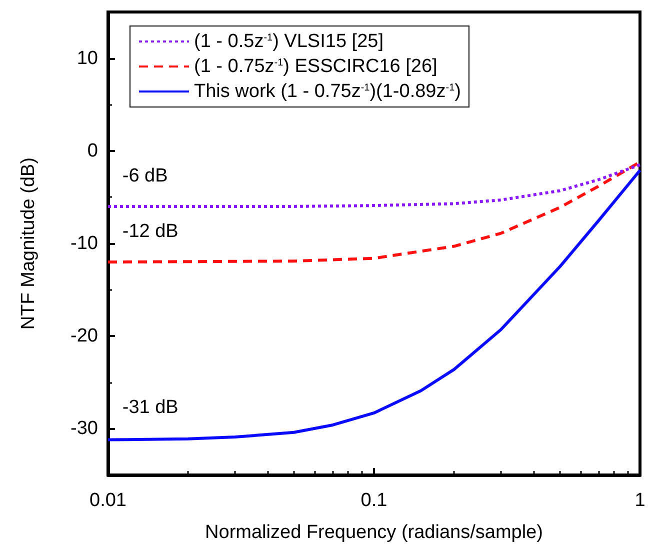  What do you see at coordinates (150, 231) in the screenshot?
I see `annotation: -12 dB` at bounding box center [150, 231].